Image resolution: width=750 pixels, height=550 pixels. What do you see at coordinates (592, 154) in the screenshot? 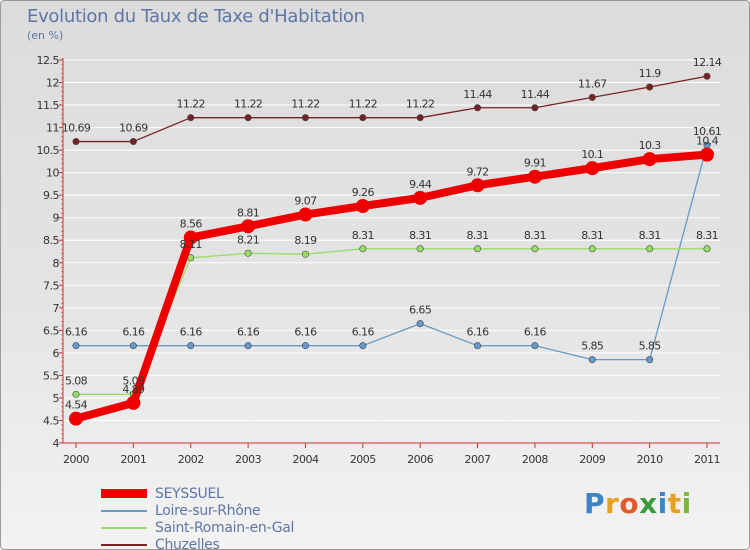
I see `data-label: 10.1` at bounding box center [592, 154].